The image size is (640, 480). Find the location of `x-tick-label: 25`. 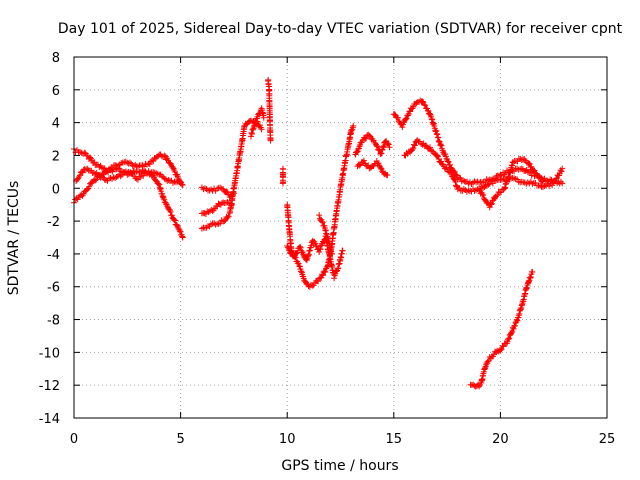

x-tick-label: 25 is located at coordinates (607, 439).